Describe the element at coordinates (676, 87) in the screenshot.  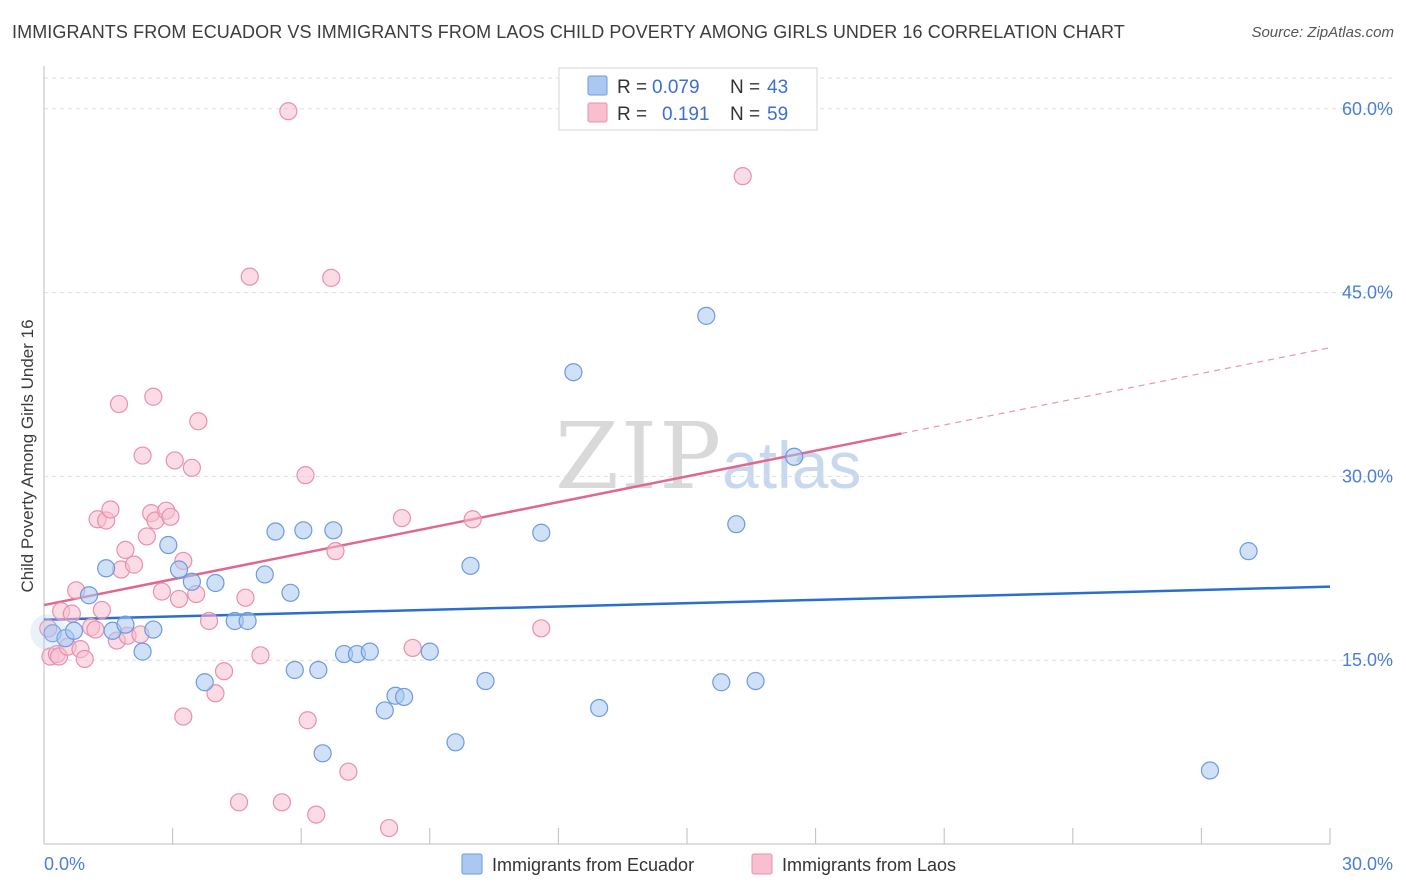
I see `legend-r-value-ecuador: 0.079` at that location.